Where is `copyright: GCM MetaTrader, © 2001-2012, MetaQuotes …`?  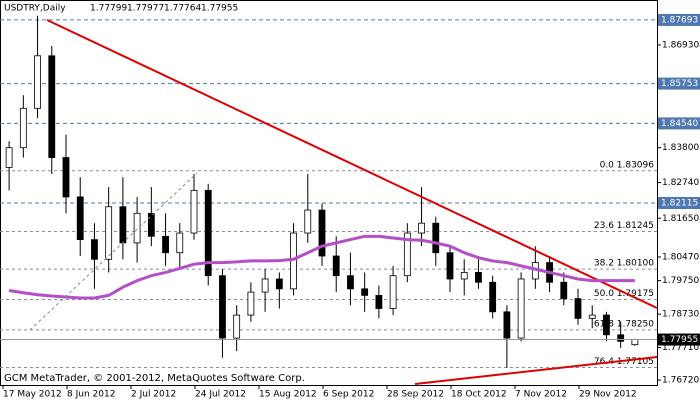
copyright: GCM MetaTrader, © 2001-2012, MetaQuotes … is located at coordinates (154, 378).